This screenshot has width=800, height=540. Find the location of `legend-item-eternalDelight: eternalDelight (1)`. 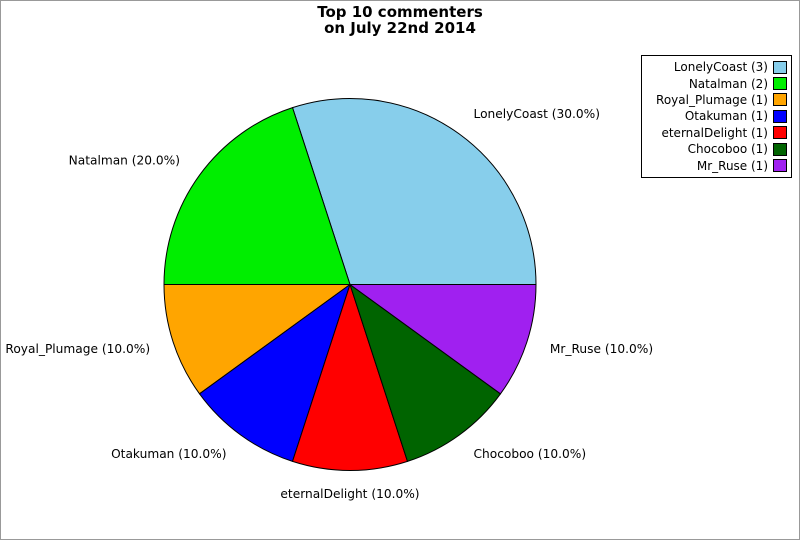

legend-item-eternalDelight: eternalDelight (1) is located at coordinates (716, 133).